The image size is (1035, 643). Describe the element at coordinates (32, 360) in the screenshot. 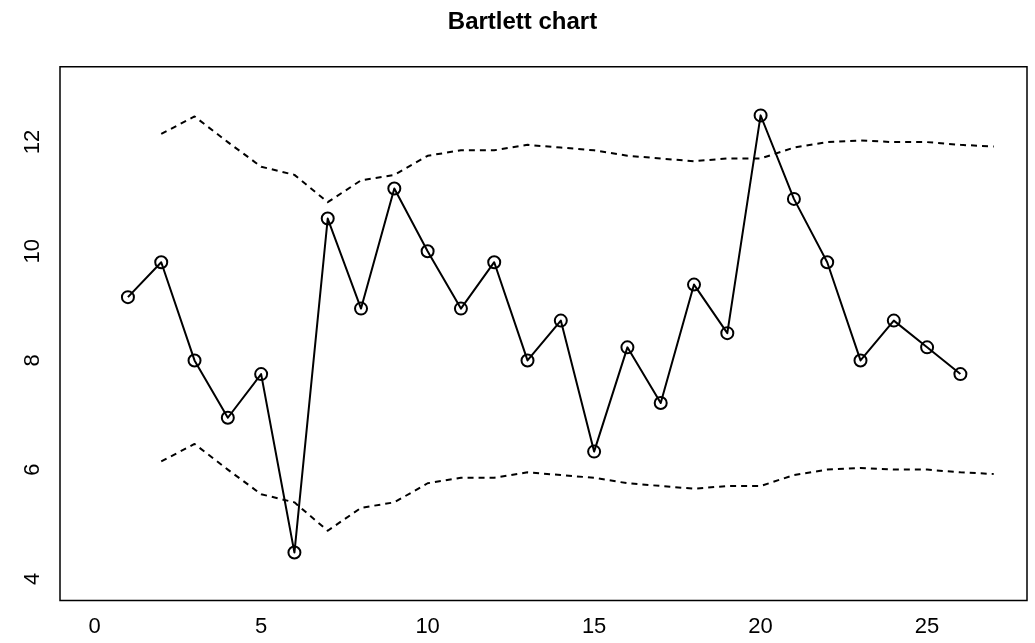

I see `y-tick-label: 8` at that location.